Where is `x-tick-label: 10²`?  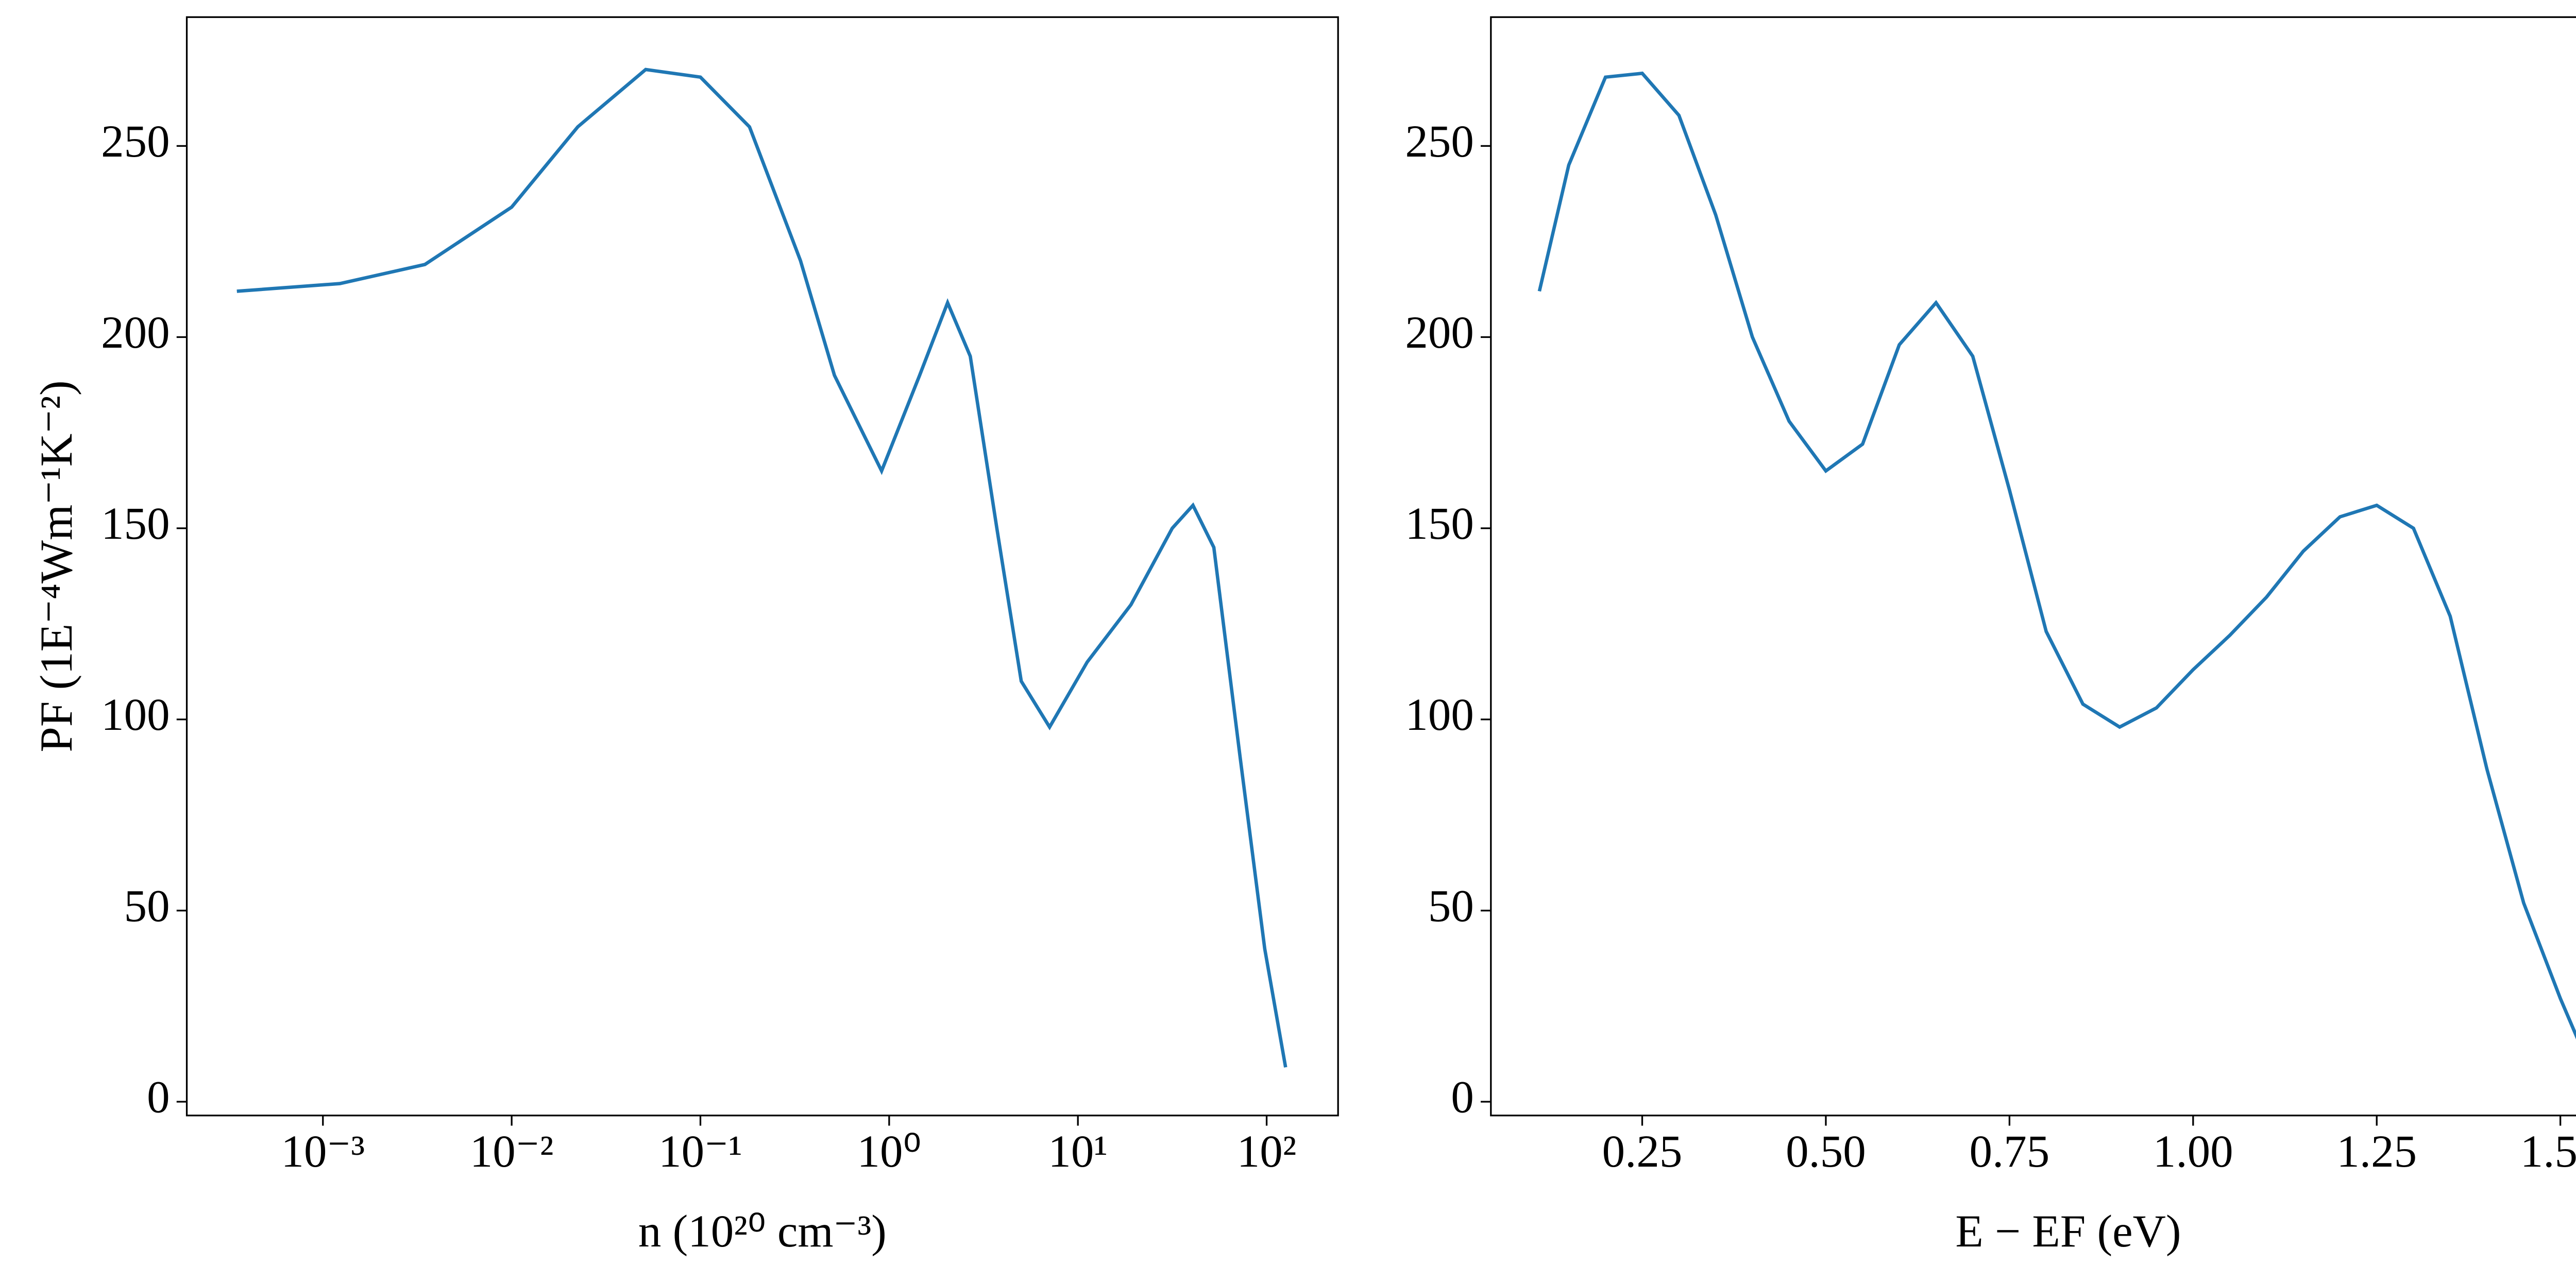 x-tick-label: 10² is located at coordinates (1267, 1151).